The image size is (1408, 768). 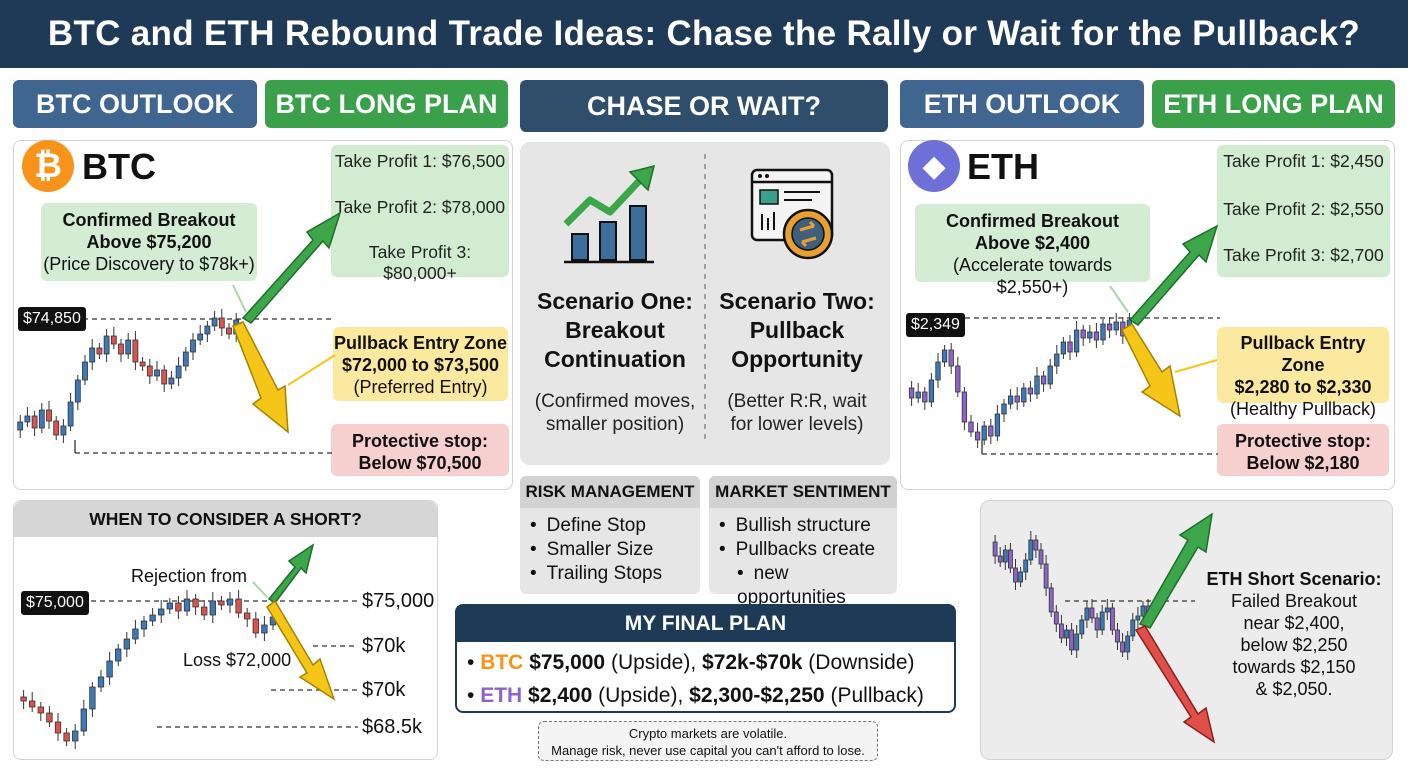 I want to click on scenarios-graphics, so click(x=698, y=298).